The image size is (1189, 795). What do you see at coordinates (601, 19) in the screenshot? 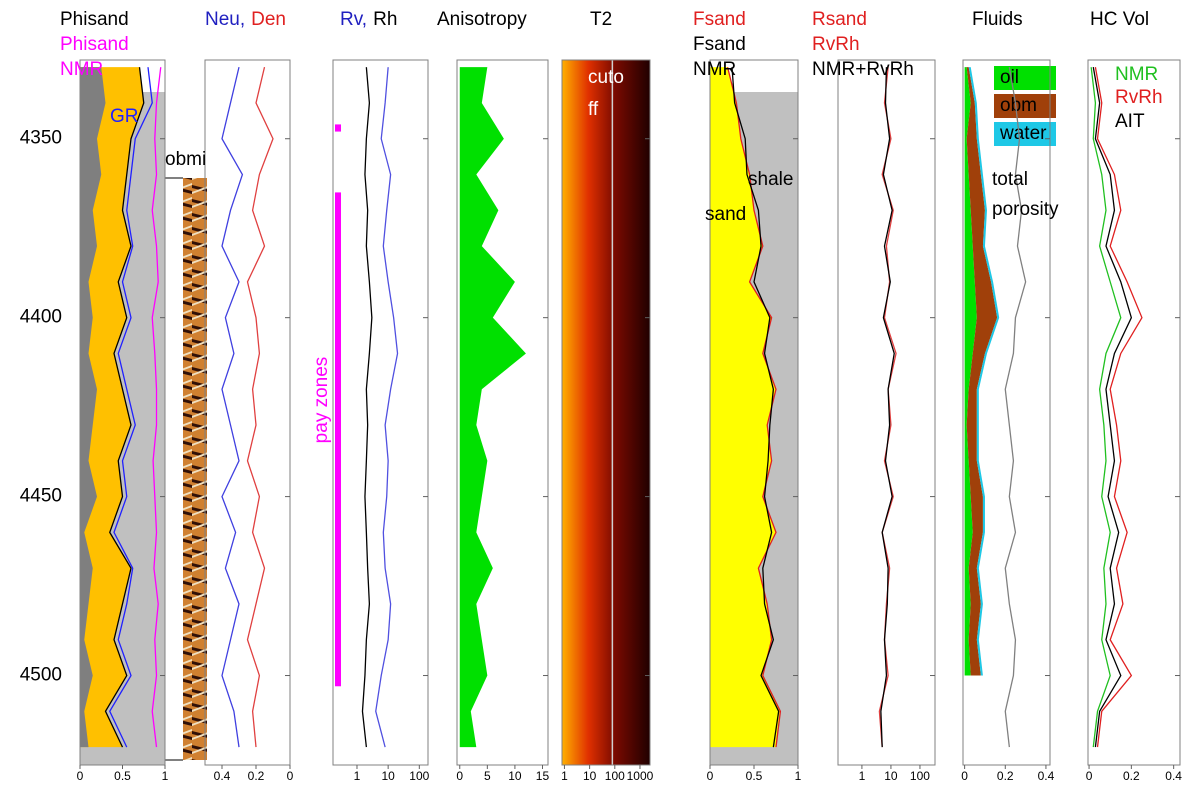
I see `track-title: T2` at bounding box center [601, 19].